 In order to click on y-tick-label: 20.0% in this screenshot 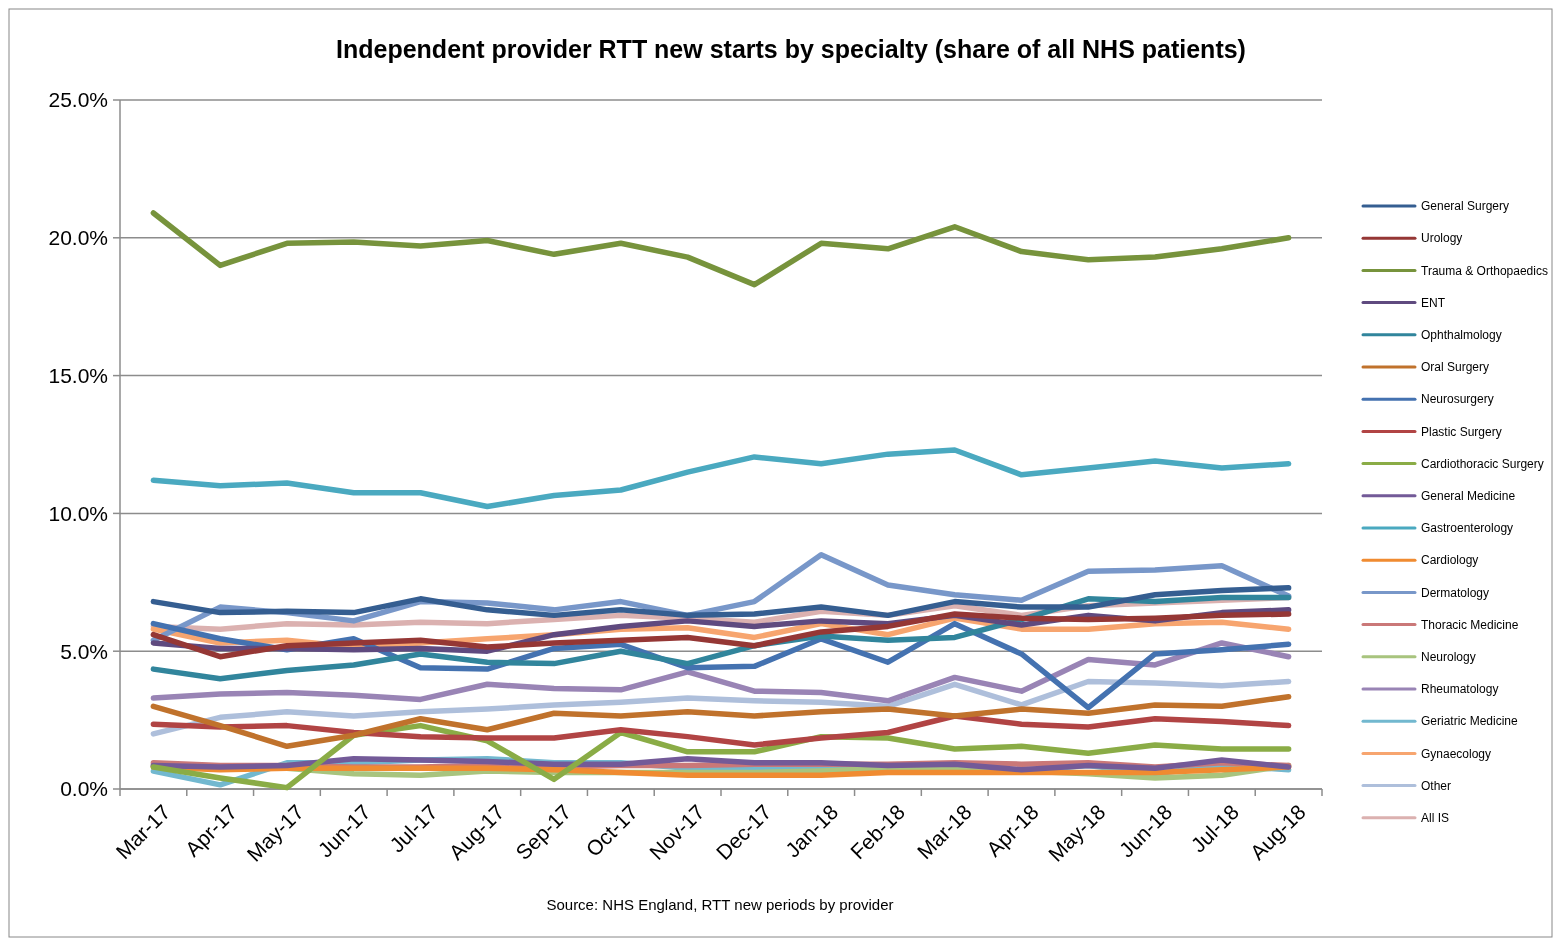, I will do `click(78, 238)`.